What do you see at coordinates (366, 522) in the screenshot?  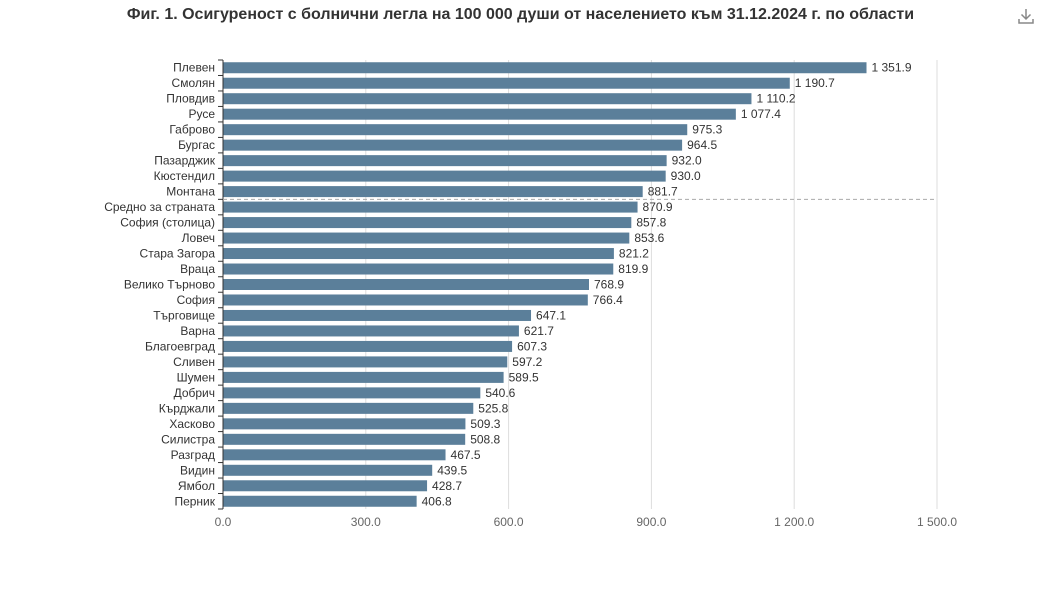 I see `x-tick-label: 300.0` at bounding box center [366, 522].